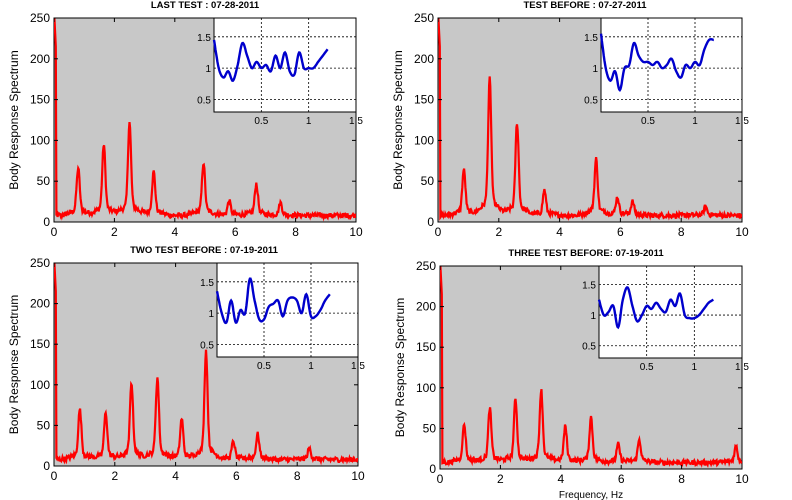  What do you see at coordinates (656, 63) in the screenshot?
I see `test-before-inset-line` at bounding box center [656, 63].